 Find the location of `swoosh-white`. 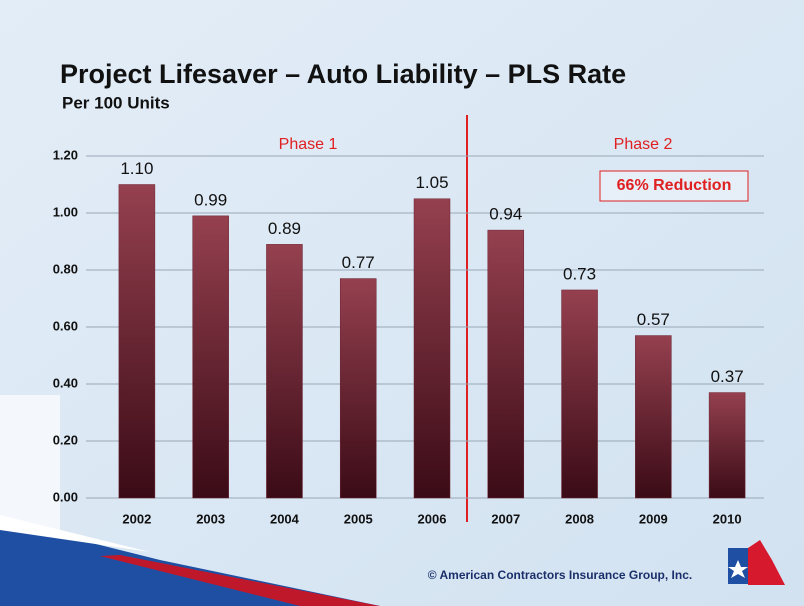

swoosh-white is located at coordinates (75, 533).